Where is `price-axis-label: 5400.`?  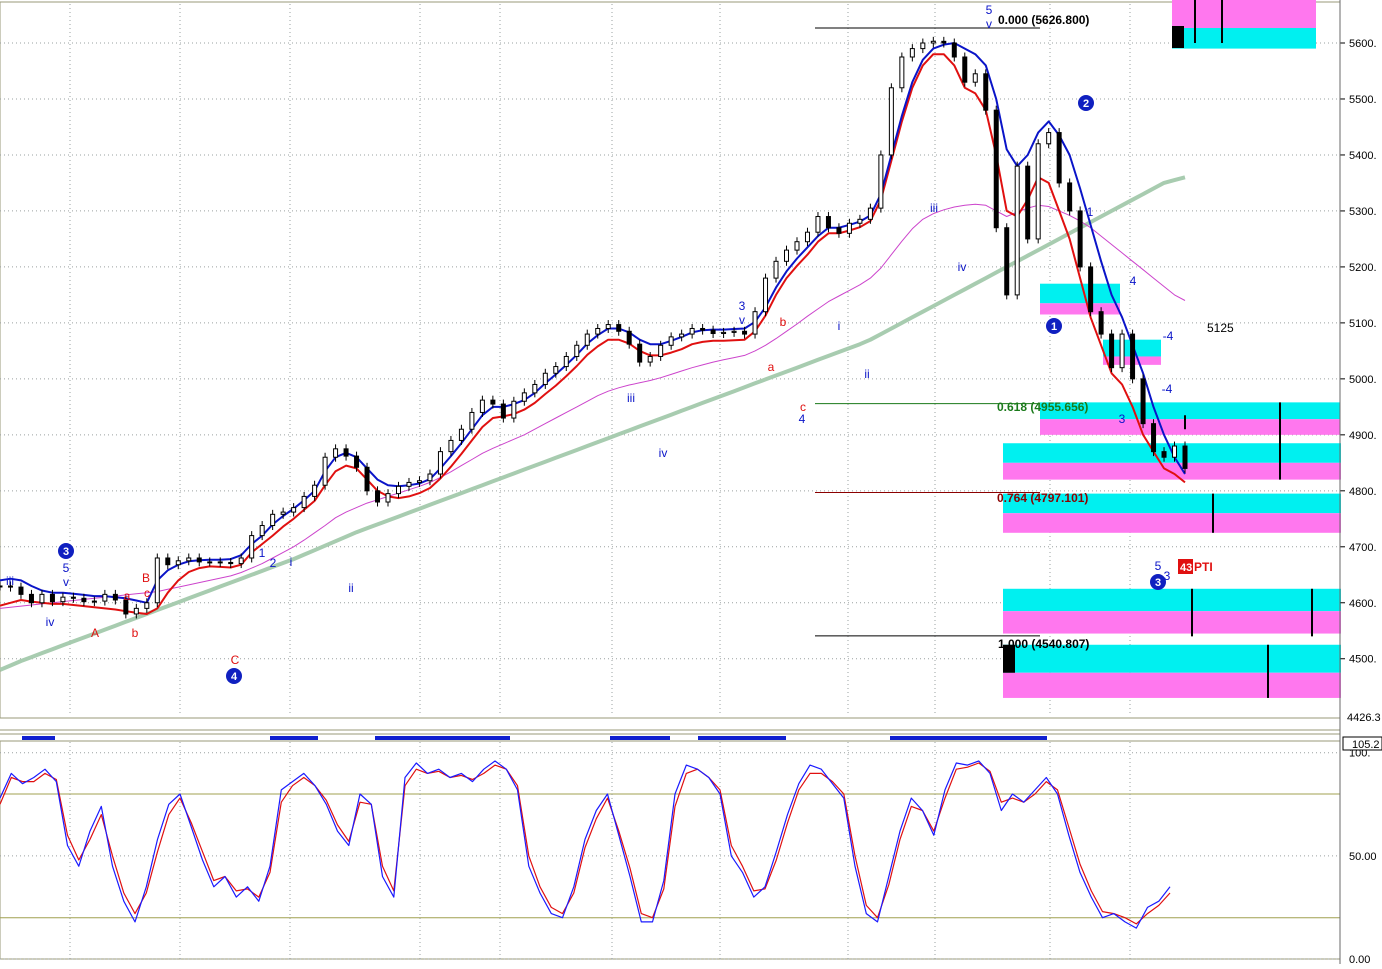 price-axis-label: 5400. is located at coordinates (1363, 156).